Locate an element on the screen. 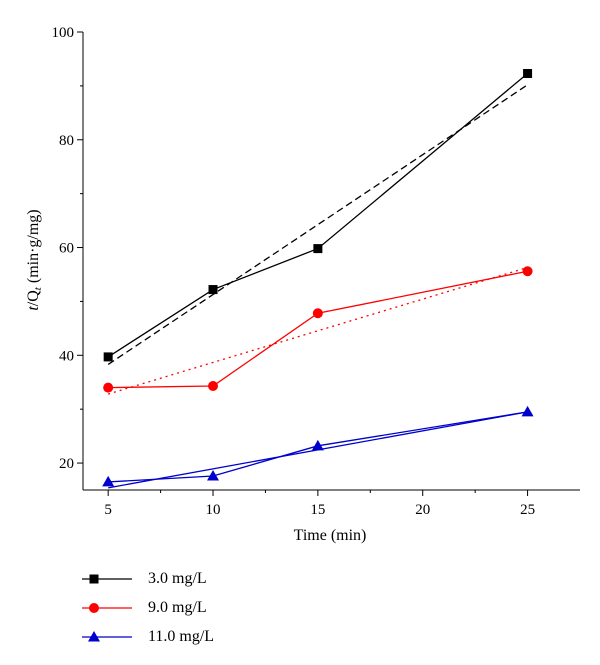 This screenshot has width=600, height=665. x-tick-label: 10 is located at coordinates (213, 510).